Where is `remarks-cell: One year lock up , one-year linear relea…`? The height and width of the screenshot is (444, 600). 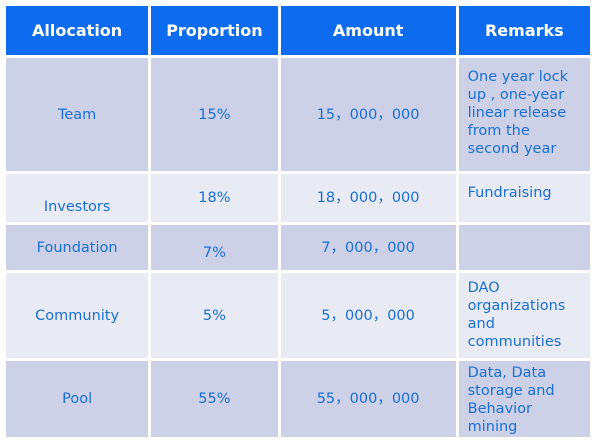 remarks-cell: One year lock up , one-year linear relea… is located at coordinates (524, 114).